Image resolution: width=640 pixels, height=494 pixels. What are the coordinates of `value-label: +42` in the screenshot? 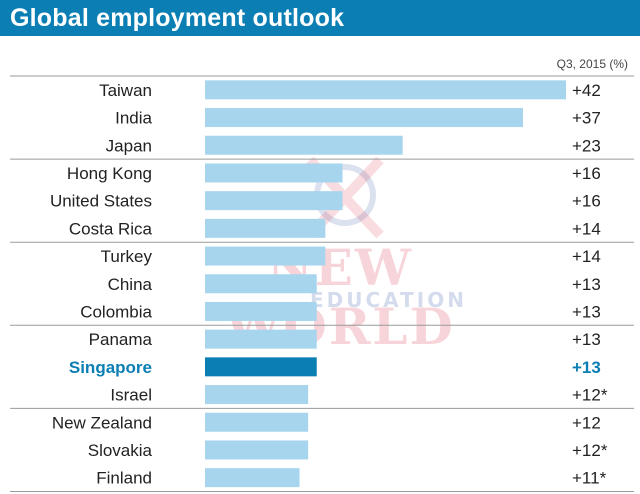 It's located at (586, 90).